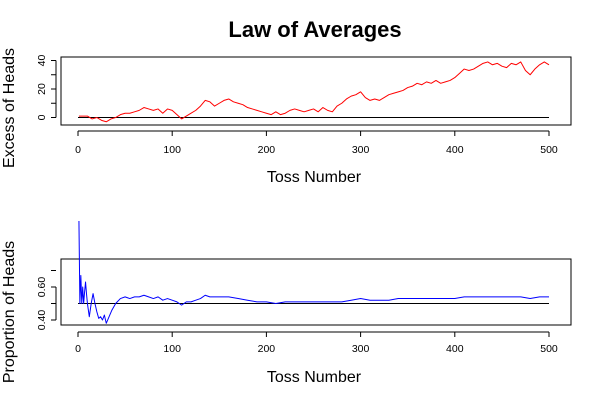 The height and width of the screenshot is (400, 599). Describe the element at coordinates (9, 312) in the screenshot. I see `y-axis-label: Proportion of Heads` at that location.